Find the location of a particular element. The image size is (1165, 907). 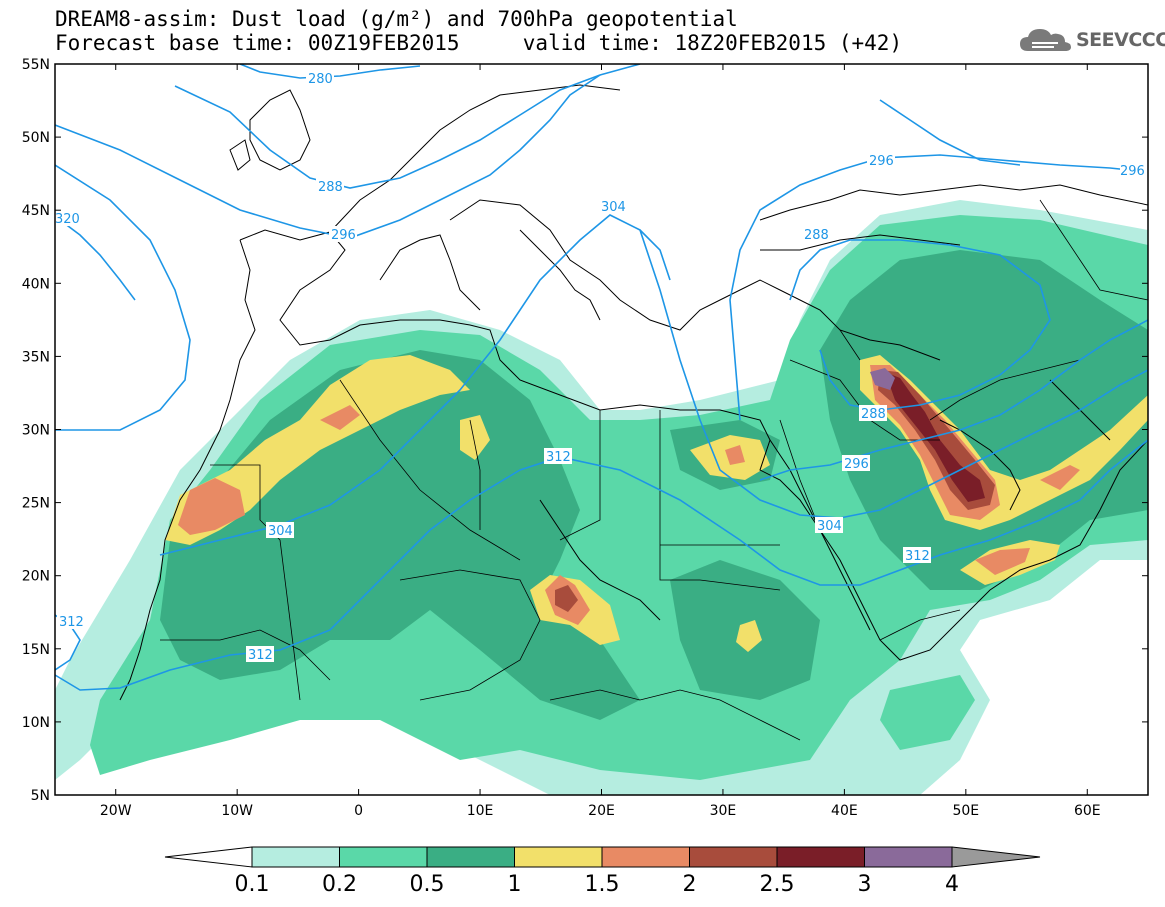

lat-label: 25N is located at coordinates (36, 504).